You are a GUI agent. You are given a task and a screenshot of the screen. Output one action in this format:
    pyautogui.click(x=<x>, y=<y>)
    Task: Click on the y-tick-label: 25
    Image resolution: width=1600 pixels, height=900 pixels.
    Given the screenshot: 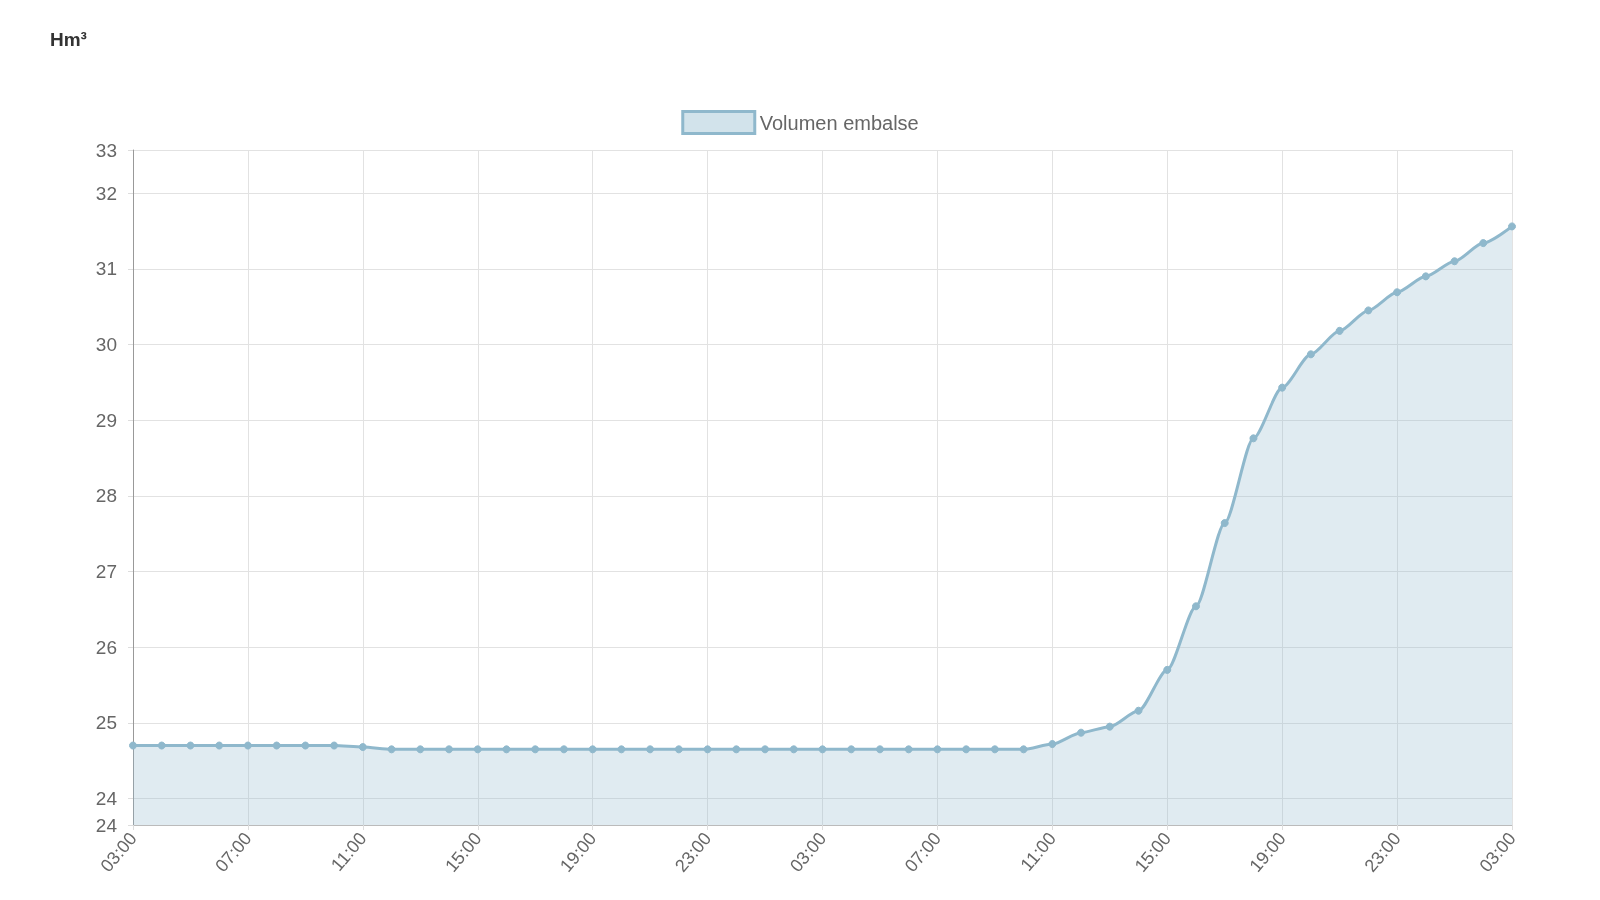 What is the action you would take?
    pyautogui.click(x=106, y=723)
    